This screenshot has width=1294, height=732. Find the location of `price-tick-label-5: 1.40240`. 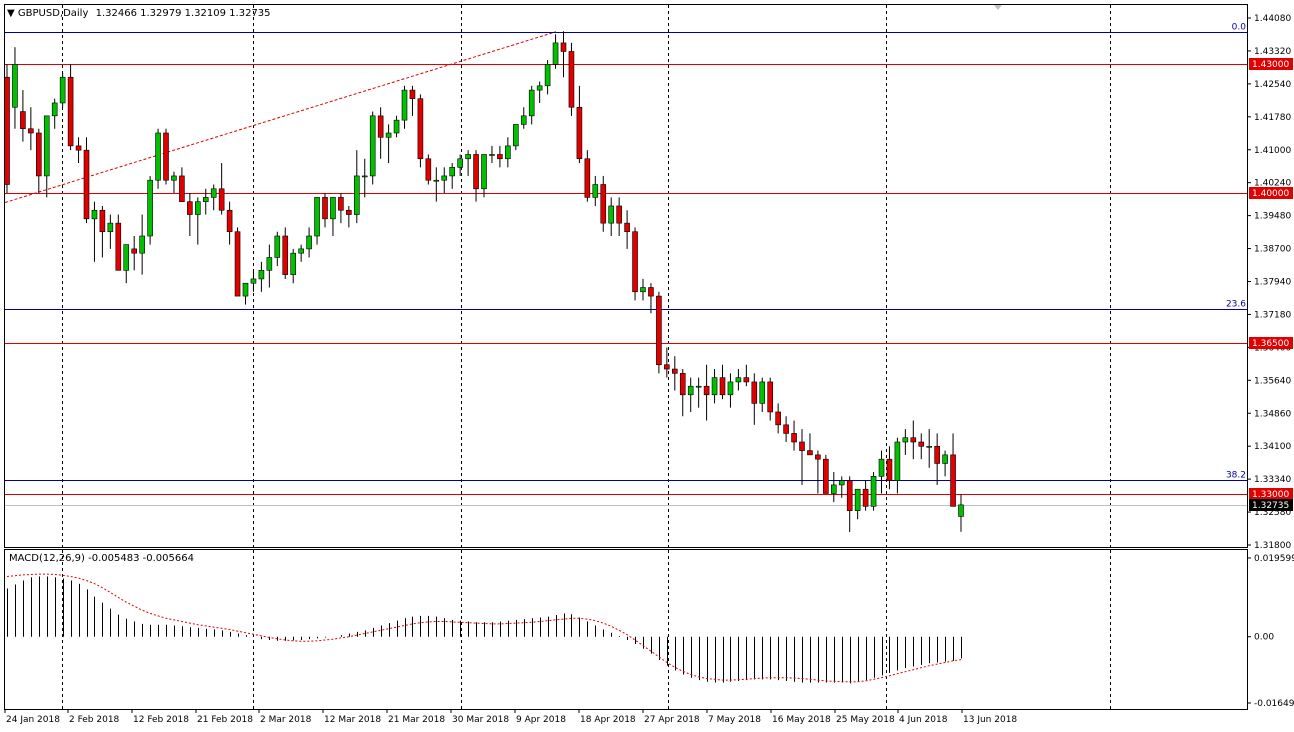

price-tick-label-5: 1.40240 is located at coordinates (1272, 184).